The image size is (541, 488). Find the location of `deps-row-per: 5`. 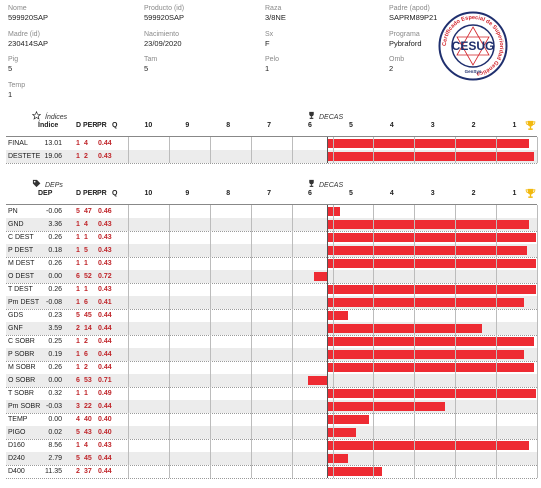

deps-row-per: 5 is located at coordinates (86, 250).